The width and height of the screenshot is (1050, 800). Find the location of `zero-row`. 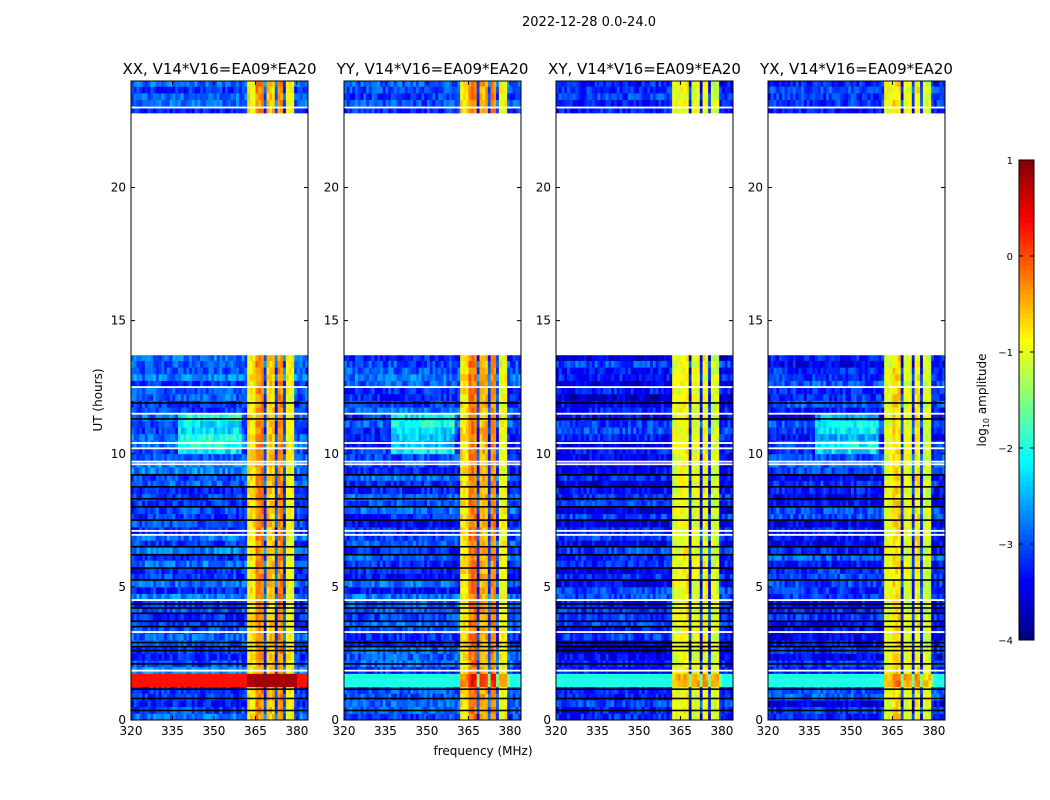

zero-row is located at coordinates (219, 613).